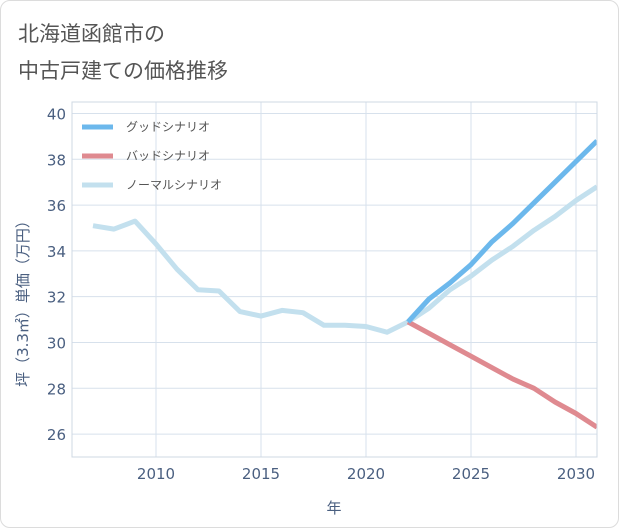 This screenshot has height=530, width=621. What do you see at coordinates (56, 114) in the screenshot?
I see `y-tick-label: 40` at bounding box center [56, 114].